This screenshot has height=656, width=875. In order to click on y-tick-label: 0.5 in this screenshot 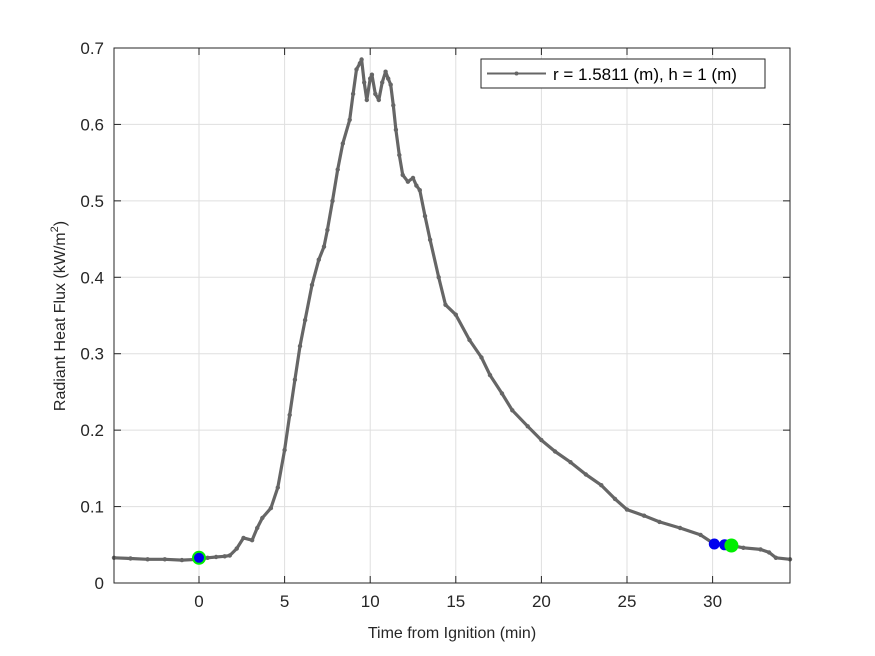, I will do `click(92, 201)`.